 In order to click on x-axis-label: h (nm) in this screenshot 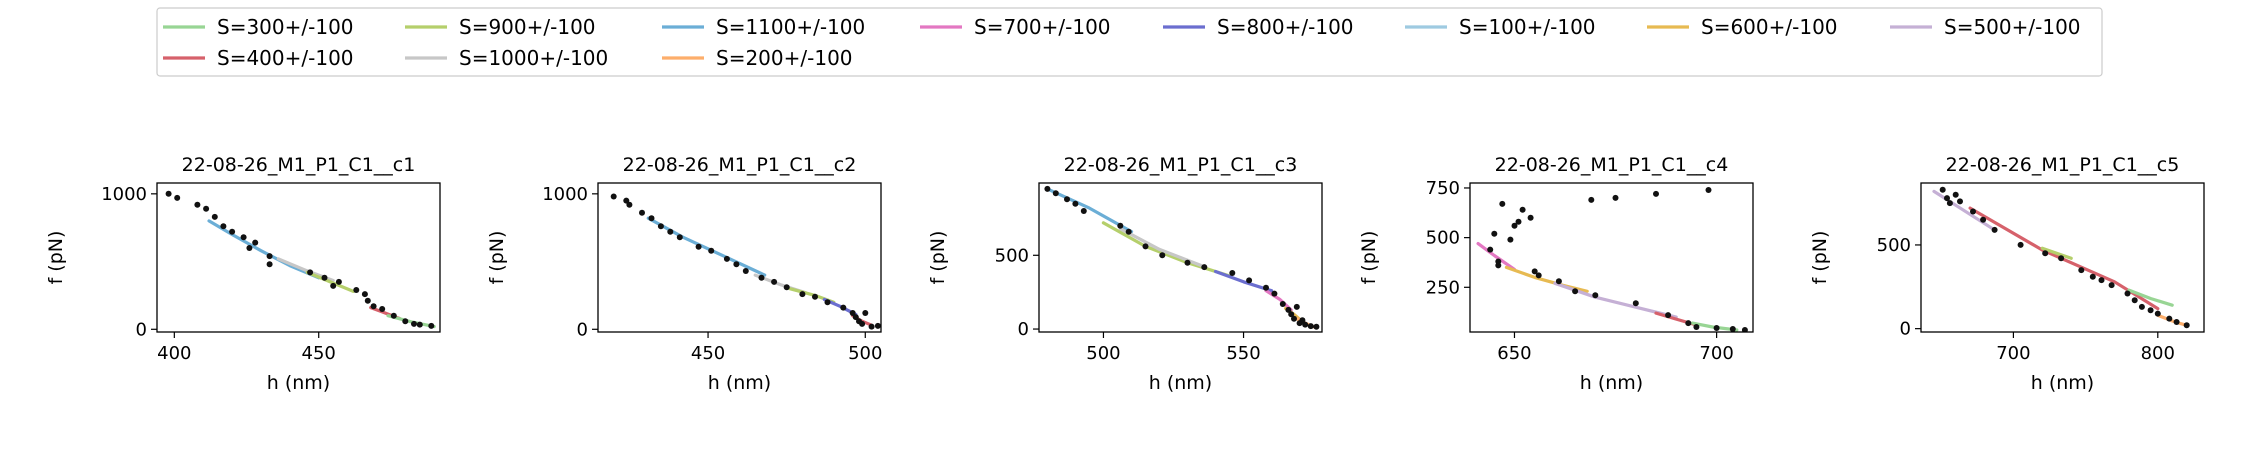, I will do `click(298, 383)`.